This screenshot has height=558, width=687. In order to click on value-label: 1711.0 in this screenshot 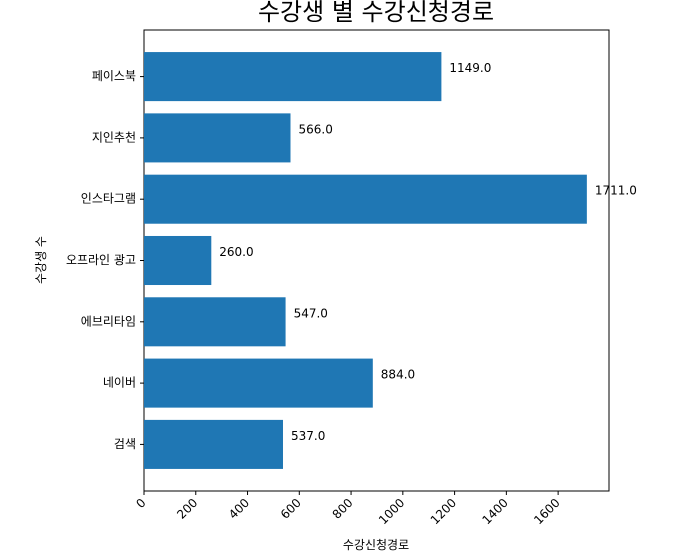, I will do `click(616, 191)`.